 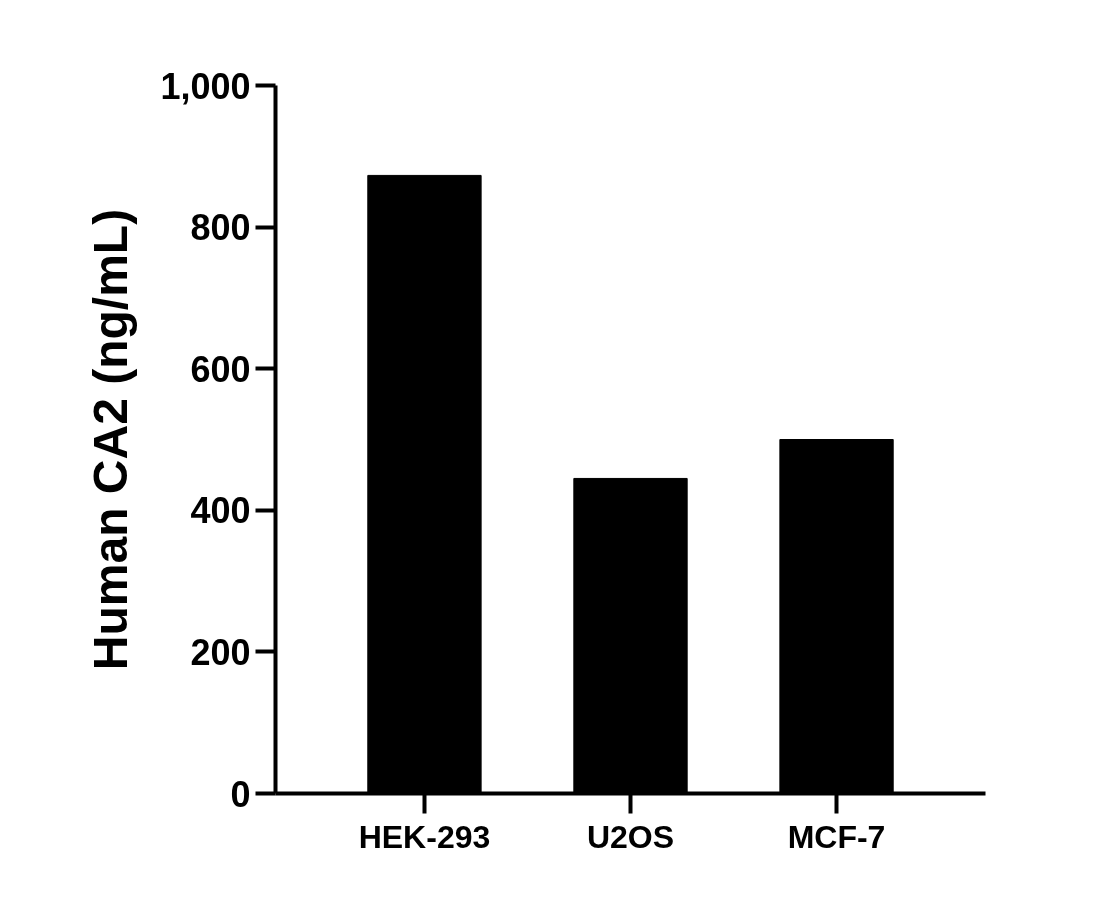 What do you see at coordinates (220, 652) in the screenshot?
I see `y-tick-label: 200` at bounding box center [220, 652].